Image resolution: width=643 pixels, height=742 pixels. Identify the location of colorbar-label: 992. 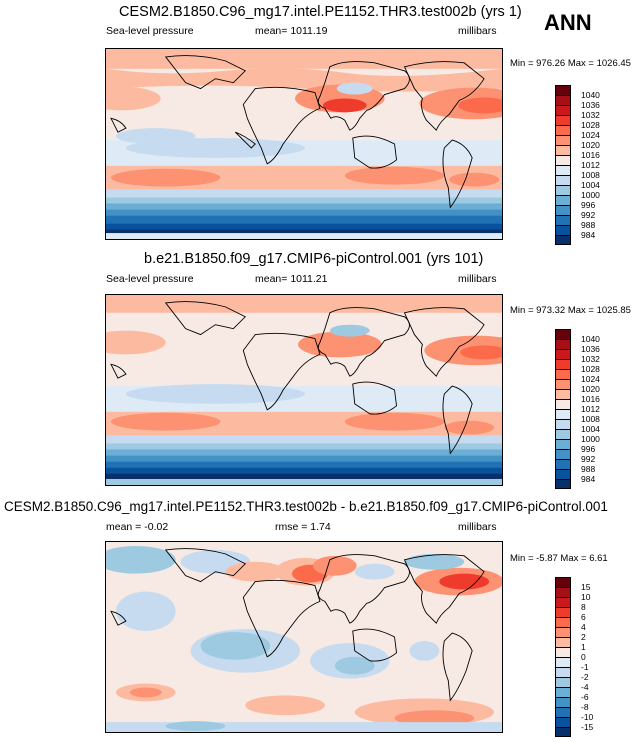
(588, 215).